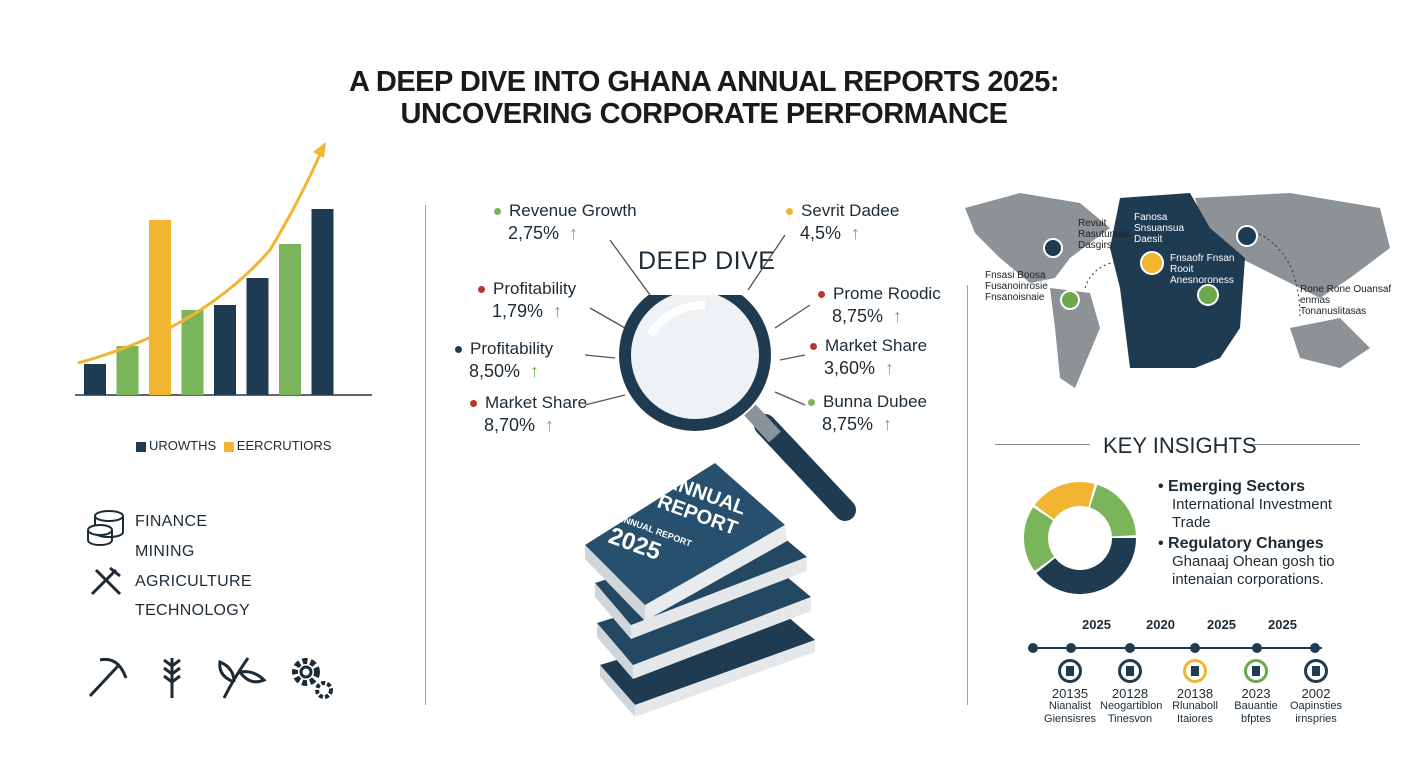  What do you see at coordinates (200, 257) in the screenshot?
I see `trend-line` at bounding box center [200, 257].